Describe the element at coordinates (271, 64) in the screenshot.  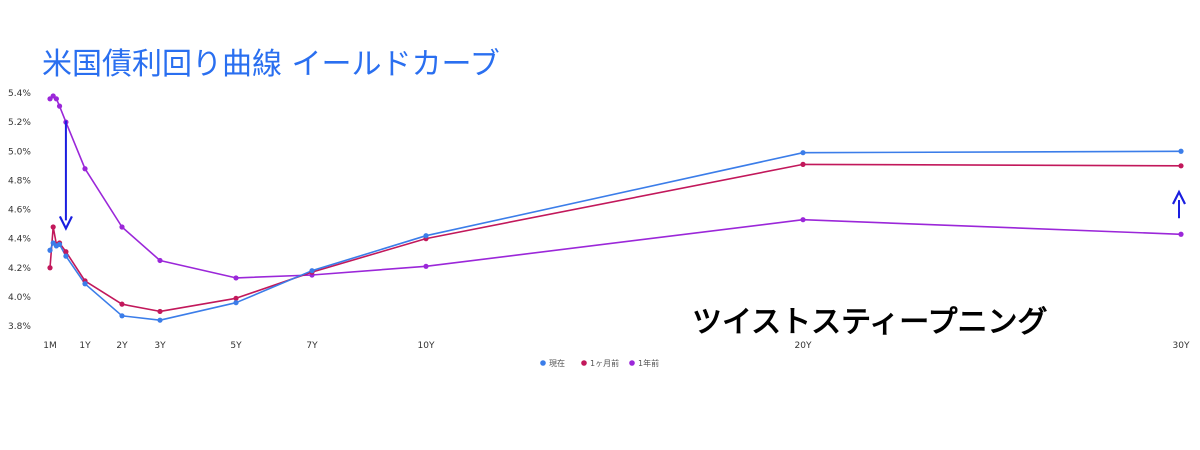
I see `chart-title: 米国債利回り曲線 イールドカーブ` at that location.